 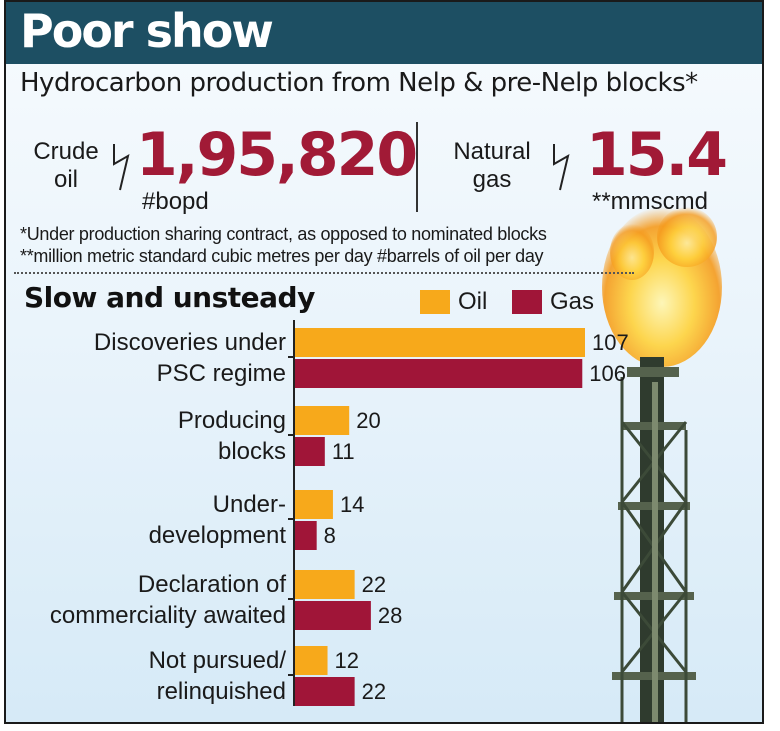 I want to click on legend-swatch-oil, so click(x=435, y=302).